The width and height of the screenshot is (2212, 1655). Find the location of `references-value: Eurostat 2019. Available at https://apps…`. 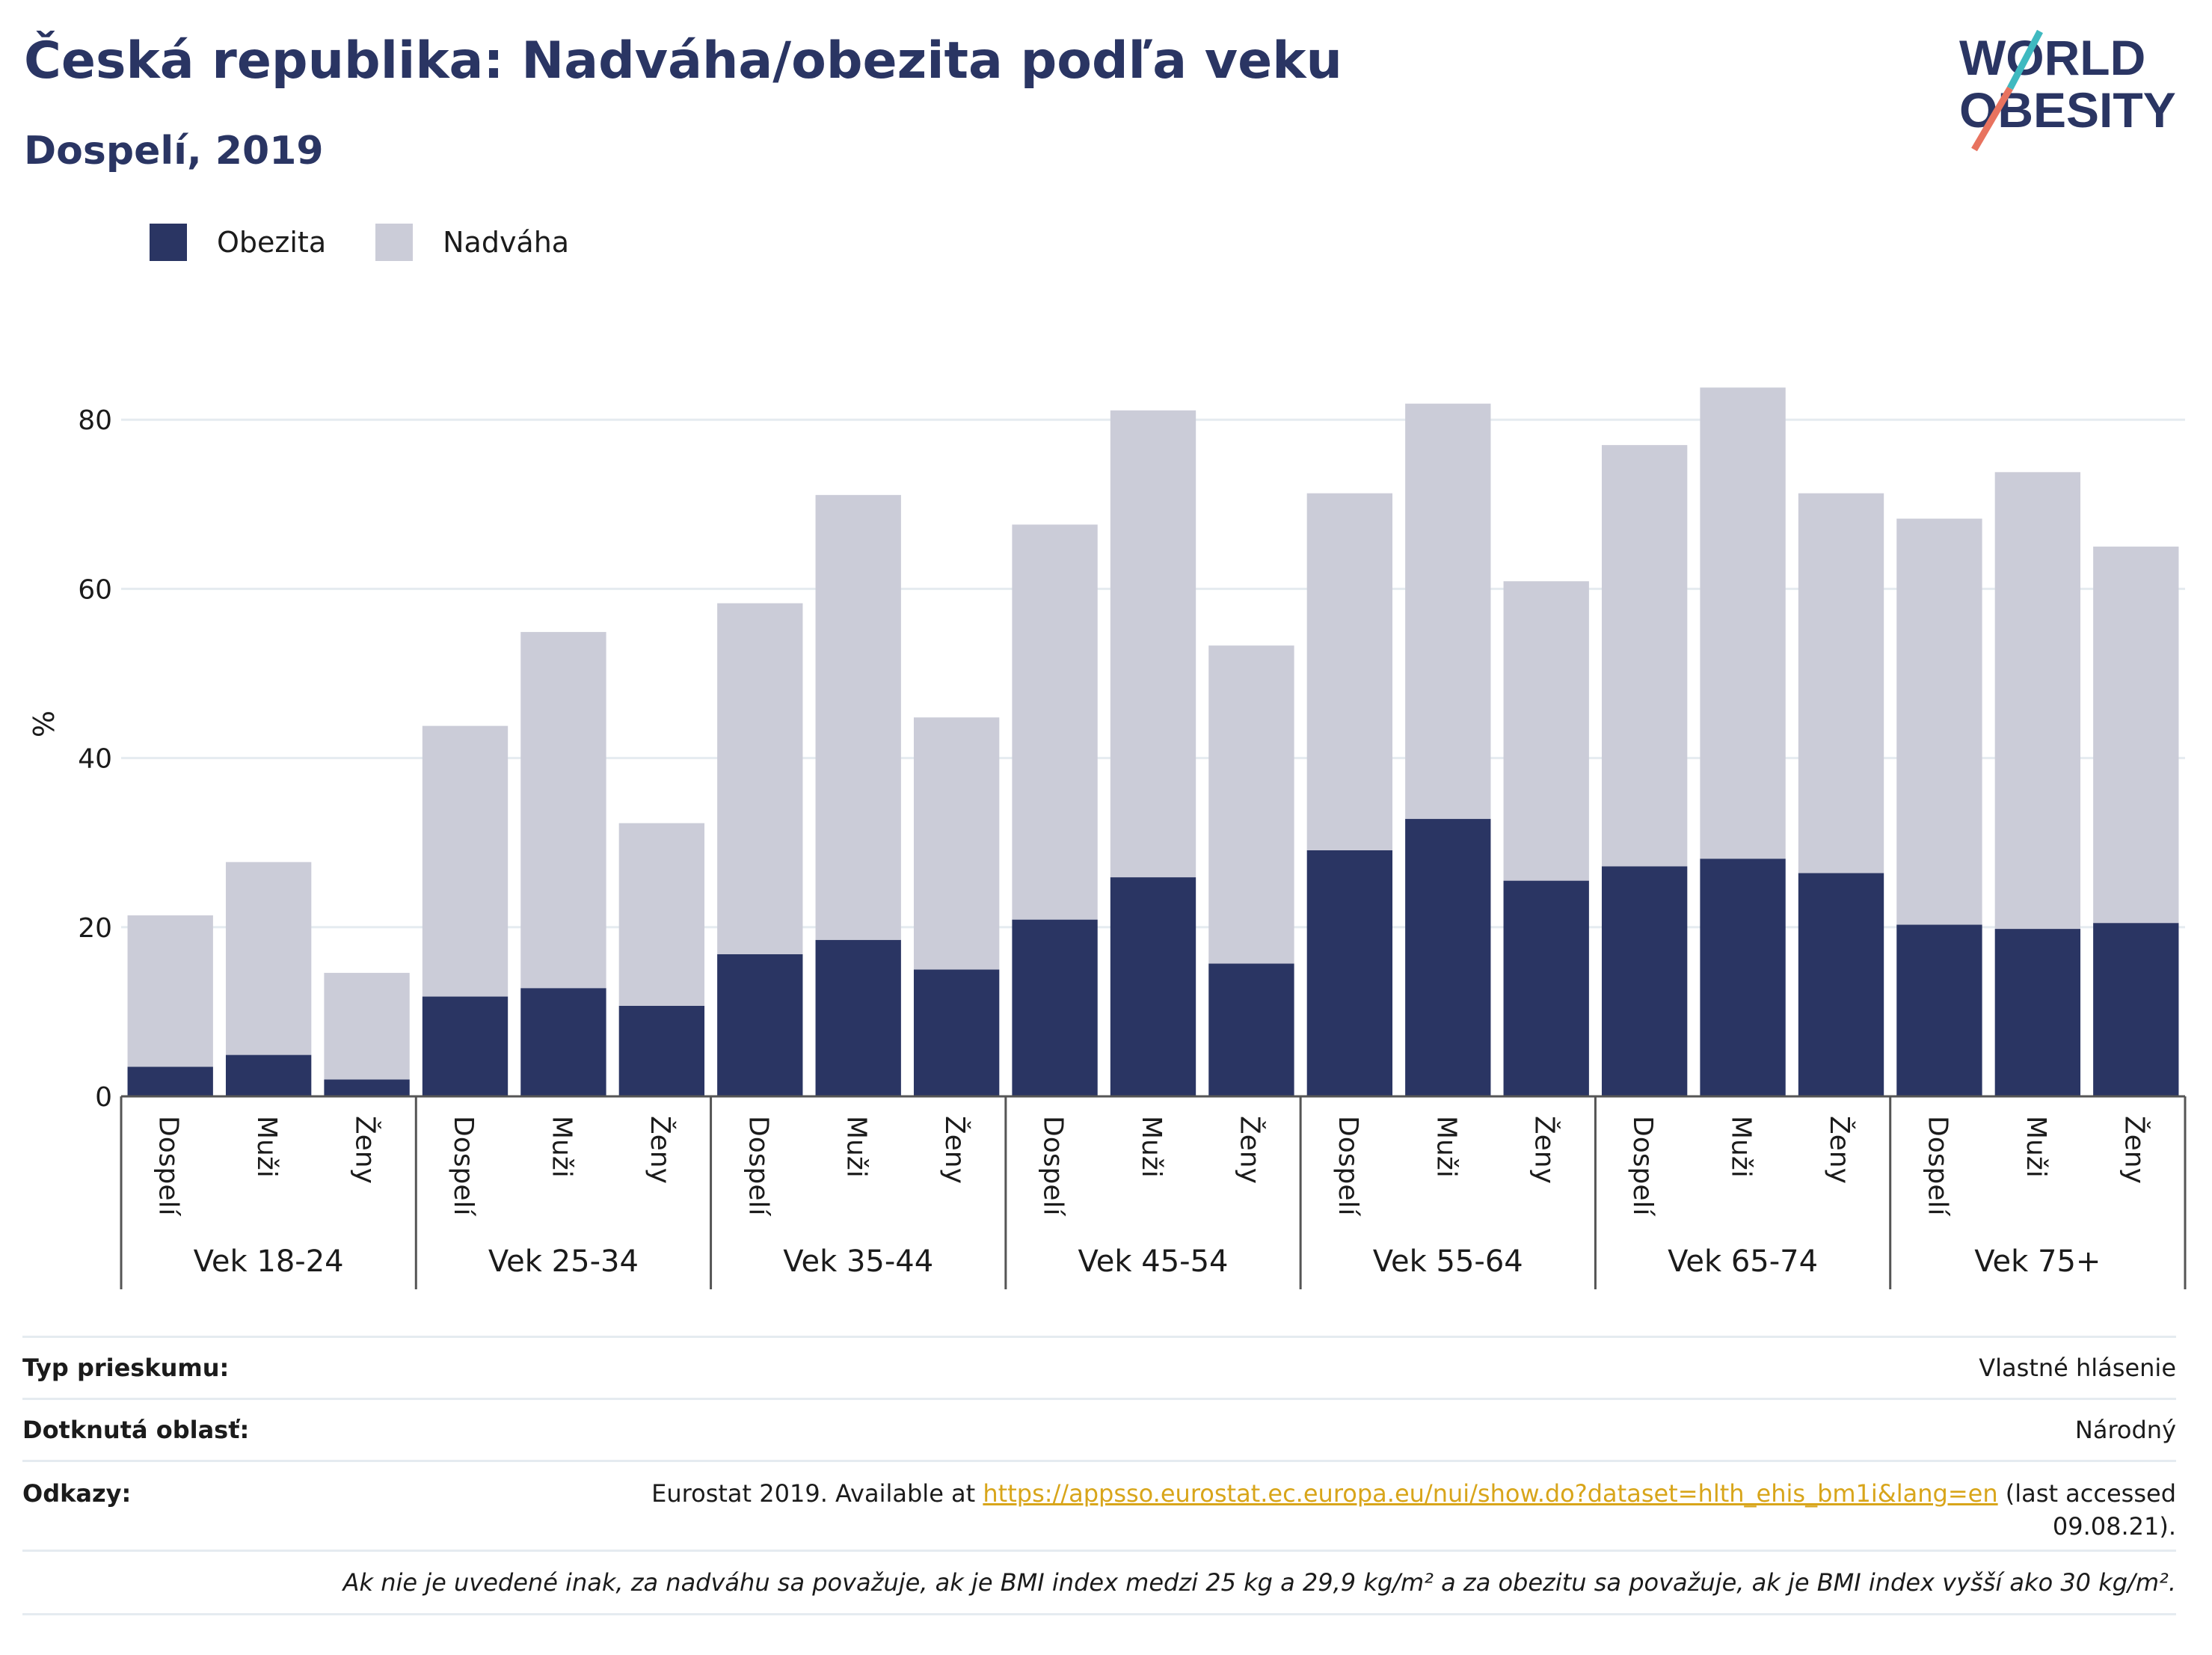

references-value: Eurostat 2019. Available at https://apps… is located at coordinates (1409, 1510).